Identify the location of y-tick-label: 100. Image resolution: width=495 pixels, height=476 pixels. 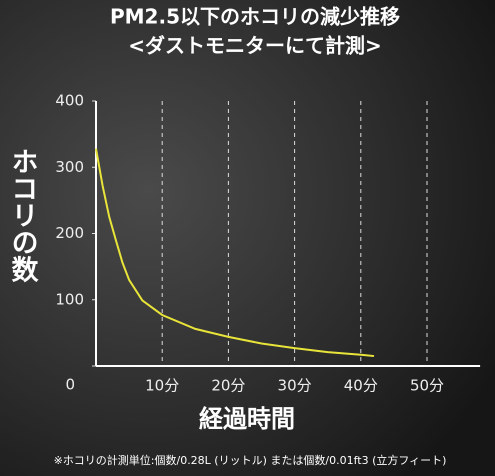
(69, 299).